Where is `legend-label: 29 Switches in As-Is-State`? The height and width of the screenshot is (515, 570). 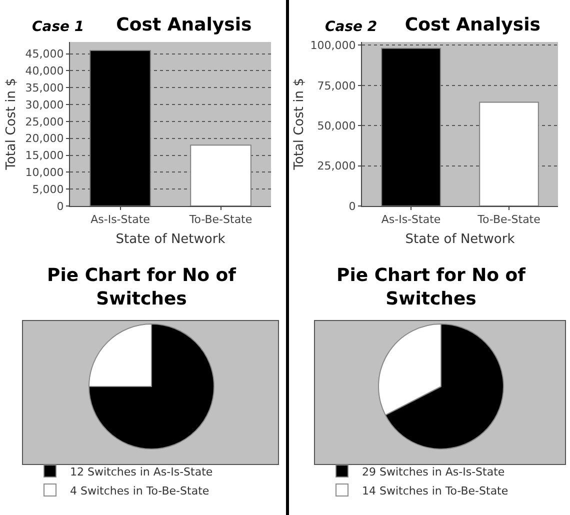
legend-label: 29 Switches in As-Is-State is located at coordinates (433, 471).